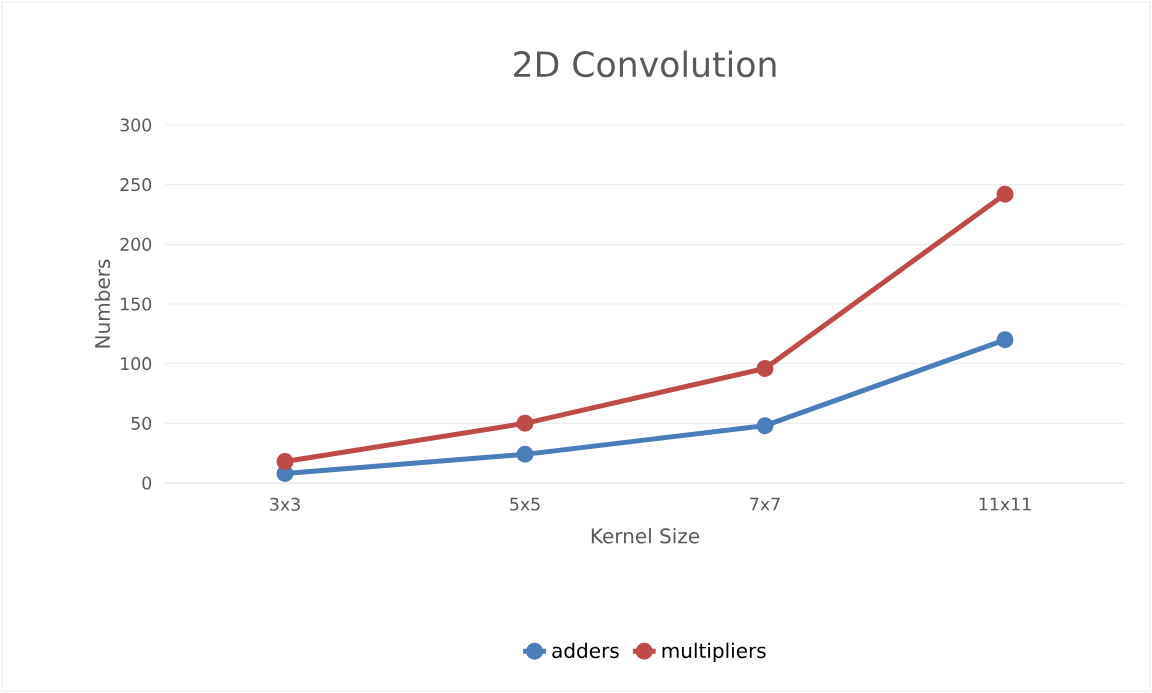 This screenshot has width=1152, height=693. Describe the element at coordinates (285, 504) in the screenshot. I see `x-tick-label: 3x3` at that location.